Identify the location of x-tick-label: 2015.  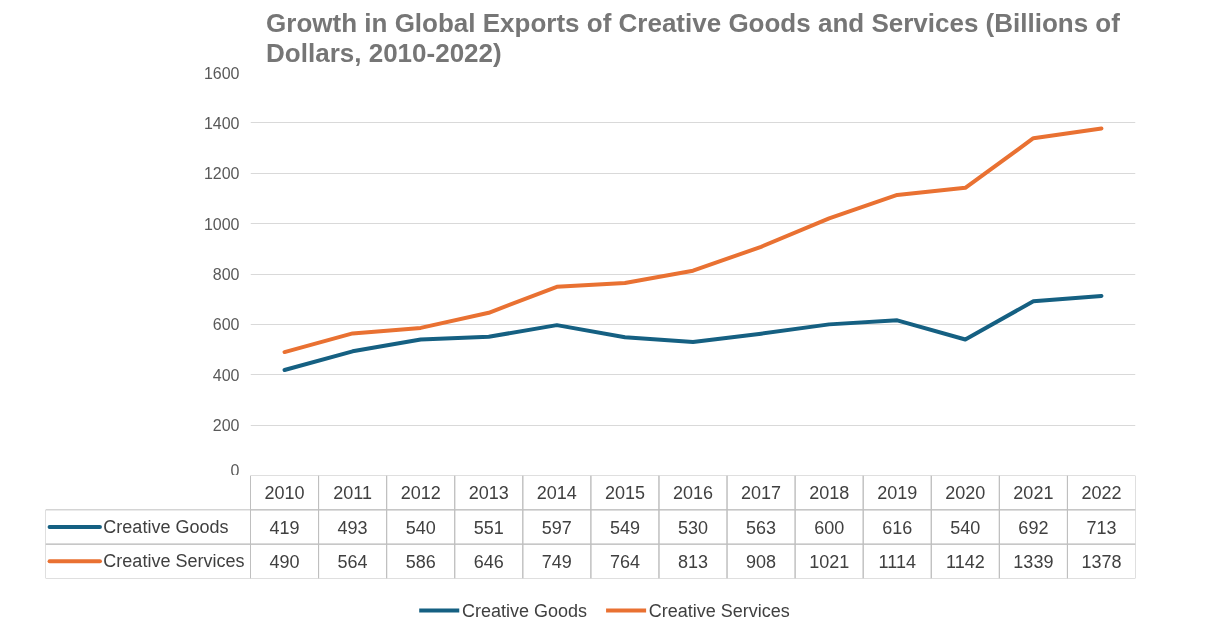
(624, 493).